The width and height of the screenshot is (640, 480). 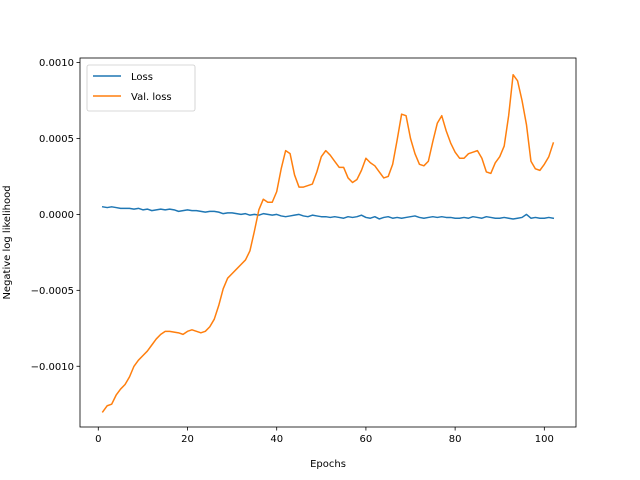 I want to click on x-tick-label: 100, so click(x=544, y=439).